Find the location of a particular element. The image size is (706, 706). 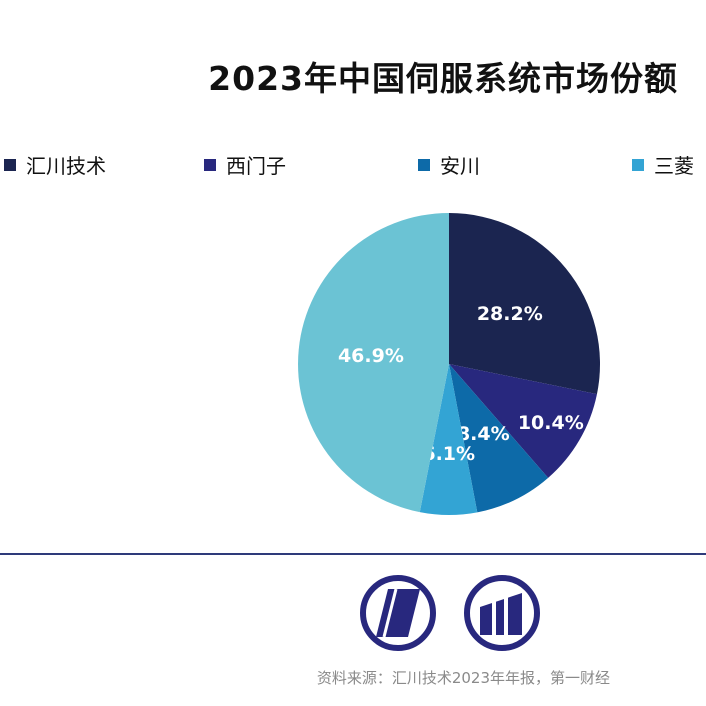

parallelogram-logo-icon is located at coordinates (398, 613).